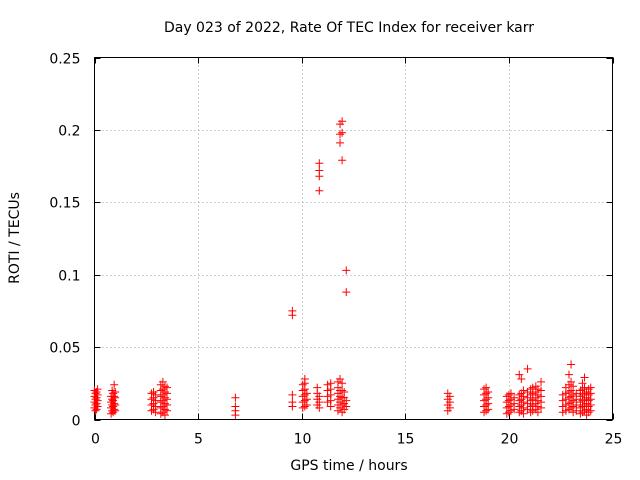  I want to click on y-tick-label: 0.25, so click(64, 60).